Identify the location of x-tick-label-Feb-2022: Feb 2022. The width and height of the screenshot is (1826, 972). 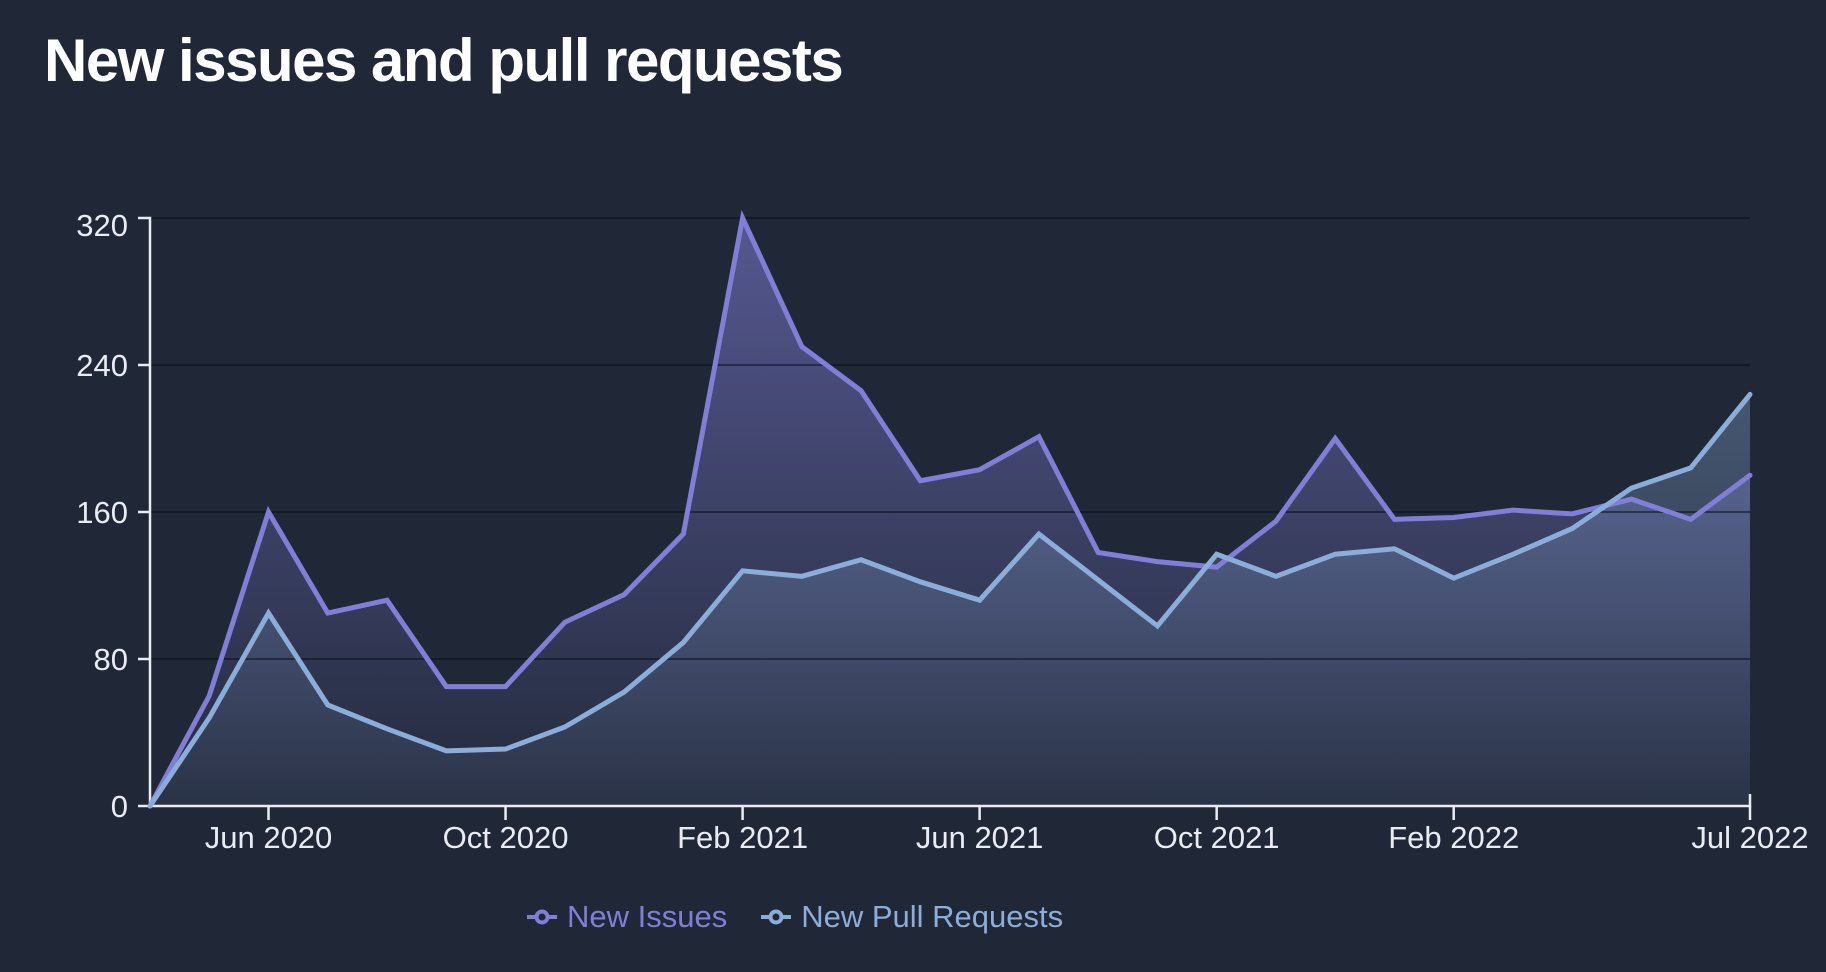
(1453, 837).